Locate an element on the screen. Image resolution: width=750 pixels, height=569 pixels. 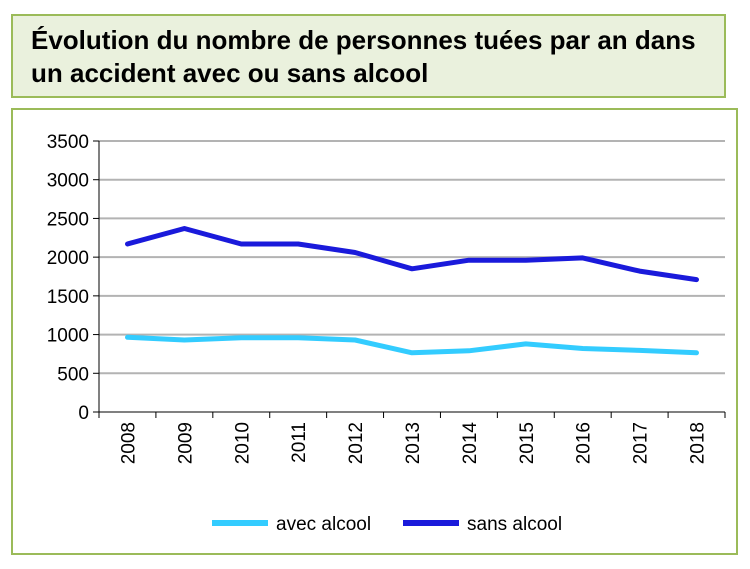
y-tick-label-2000: 2000 is located at coordinates (68, 258).